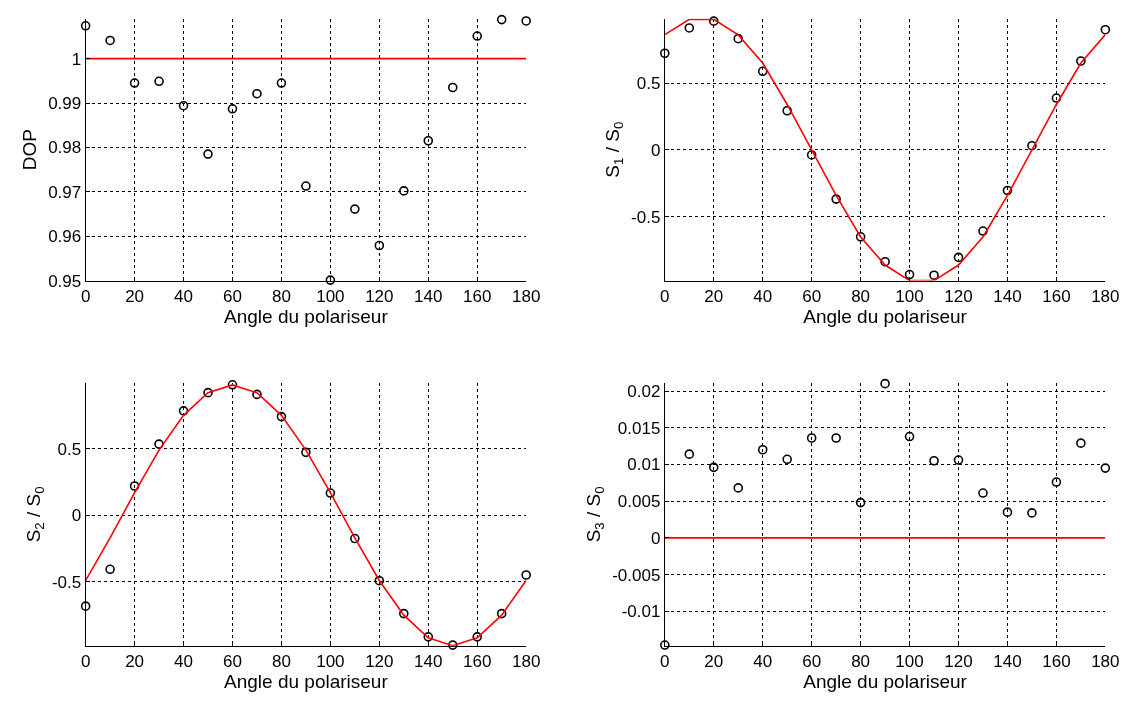 This screenshot has height=704, width=1140. Describe the element at coordinates (636, 575) in the screenshot. I see `y-tick-label: -0.005` at that location.